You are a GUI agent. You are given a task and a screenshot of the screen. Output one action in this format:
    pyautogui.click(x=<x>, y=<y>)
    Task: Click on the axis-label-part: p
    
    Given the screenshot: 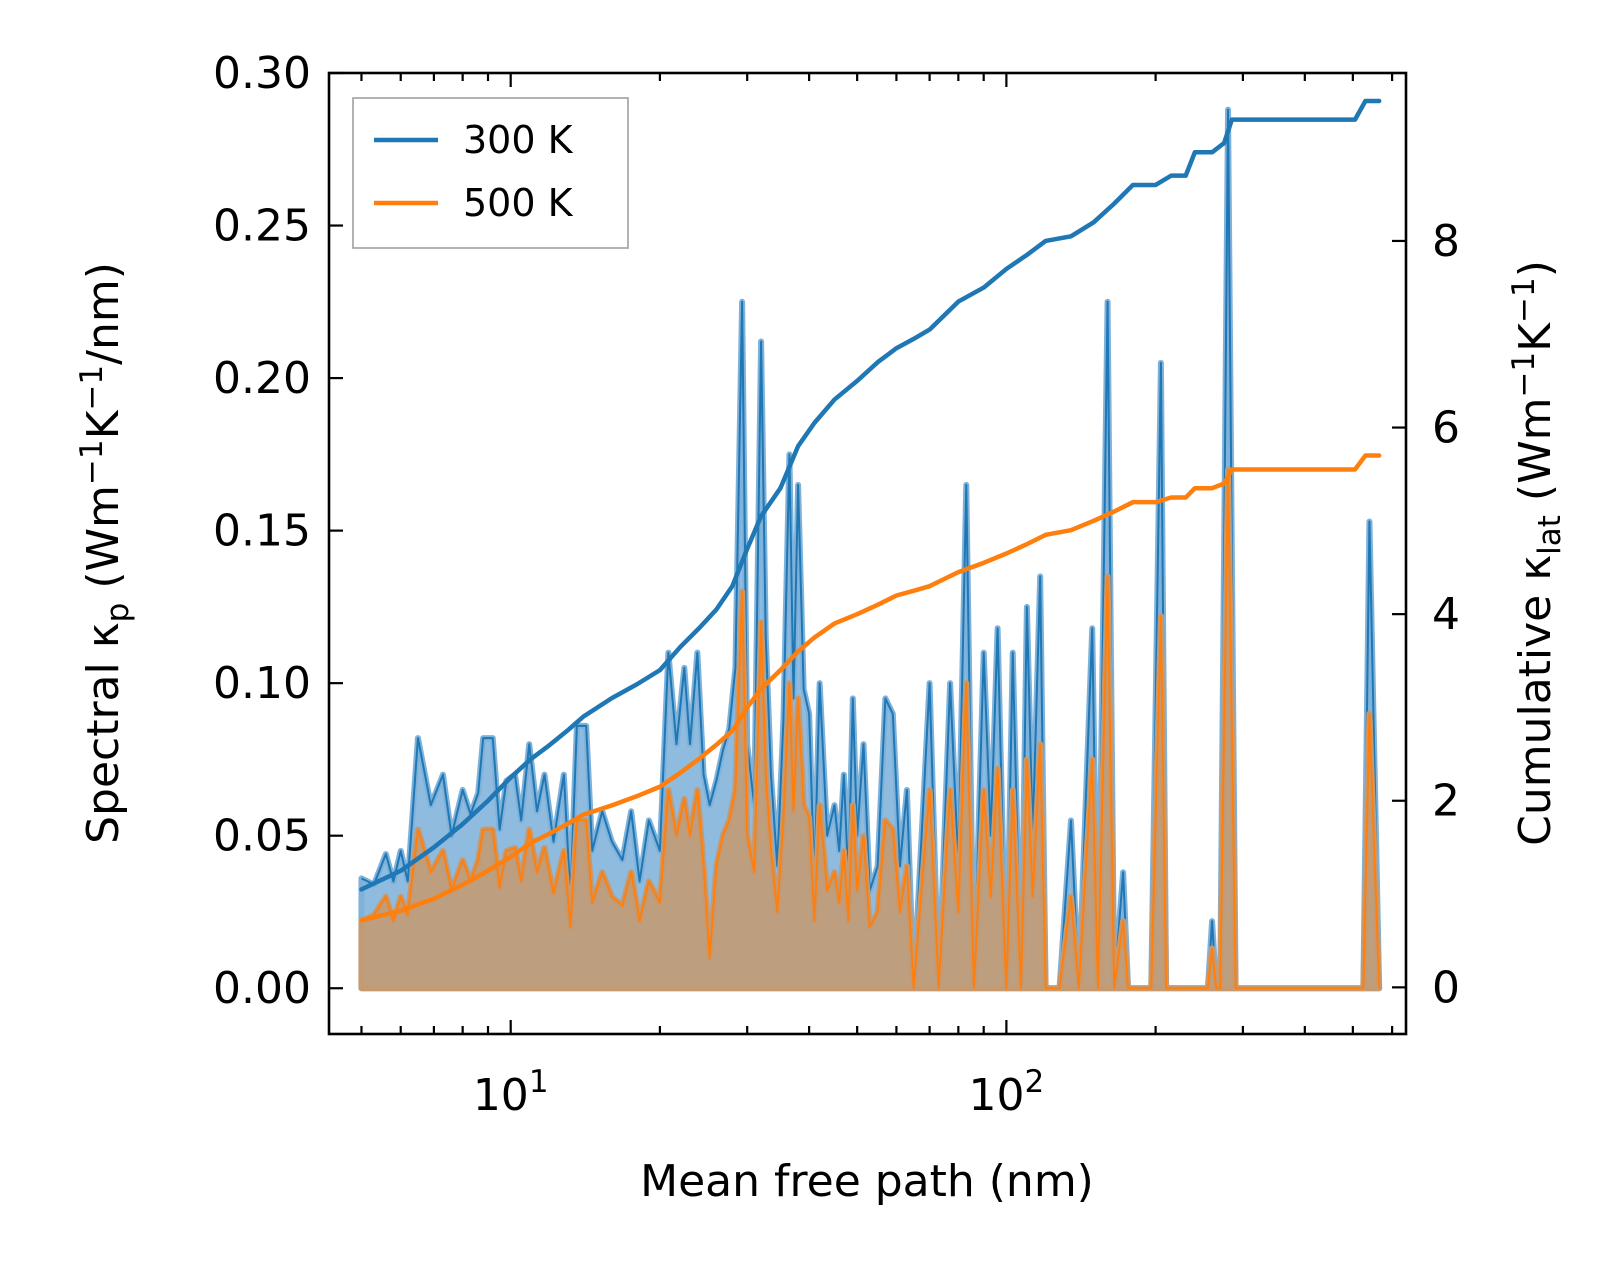 What is the action you would take?
    pyautogui.click(x=118, y=613)
    